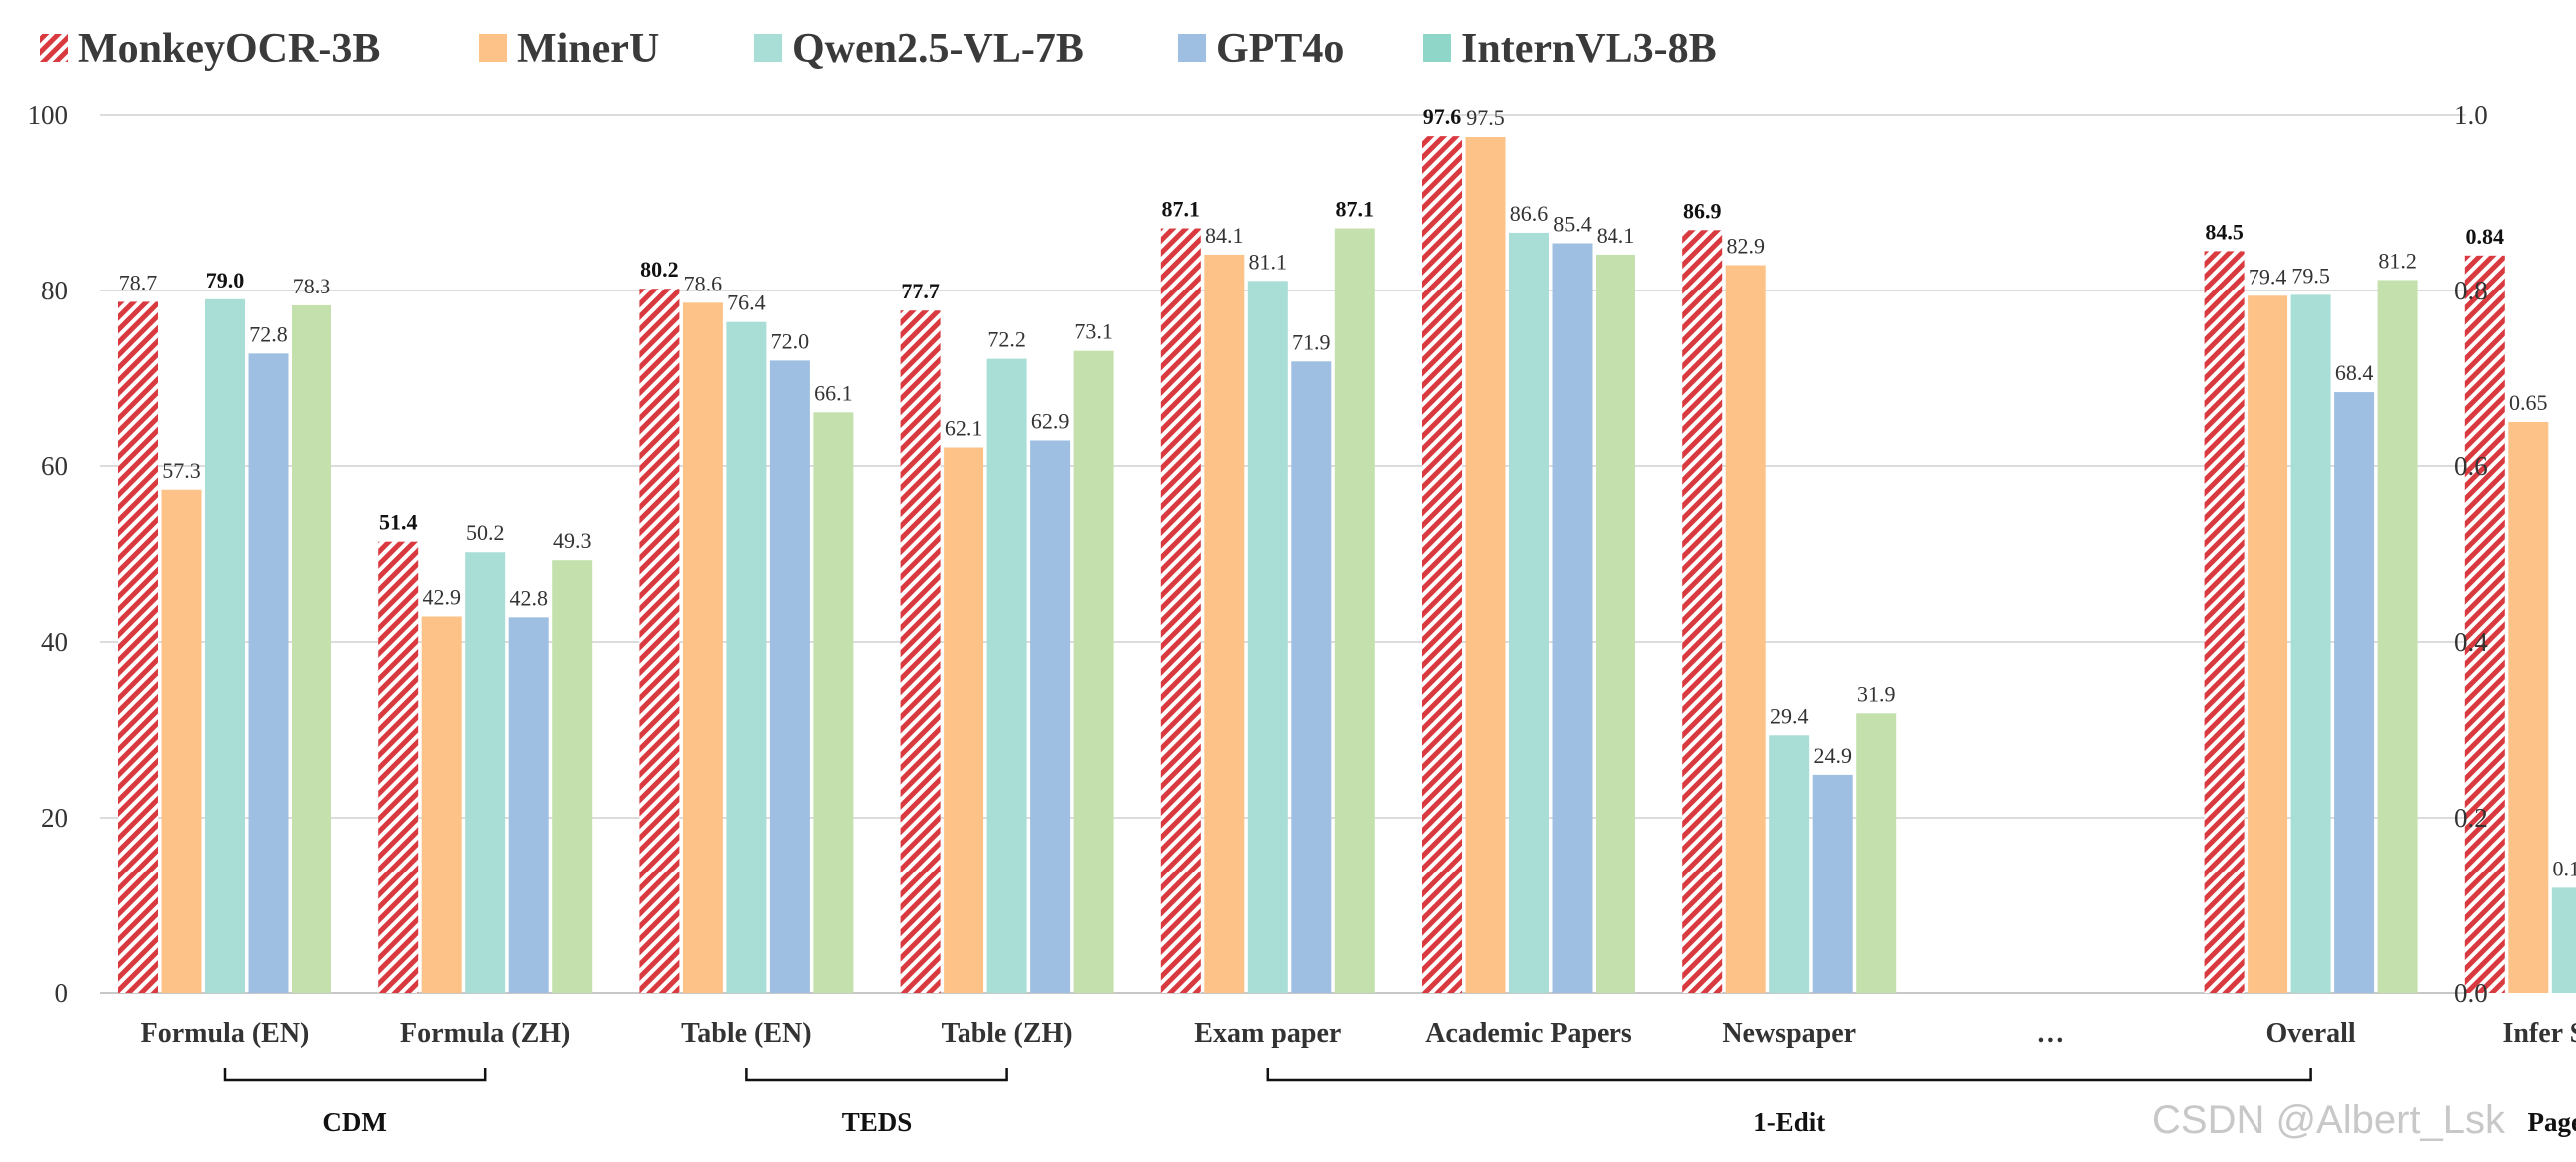 This screenshot has height=1162, width=2576. I want to click on value-label: 78.3, so click(312, 286).